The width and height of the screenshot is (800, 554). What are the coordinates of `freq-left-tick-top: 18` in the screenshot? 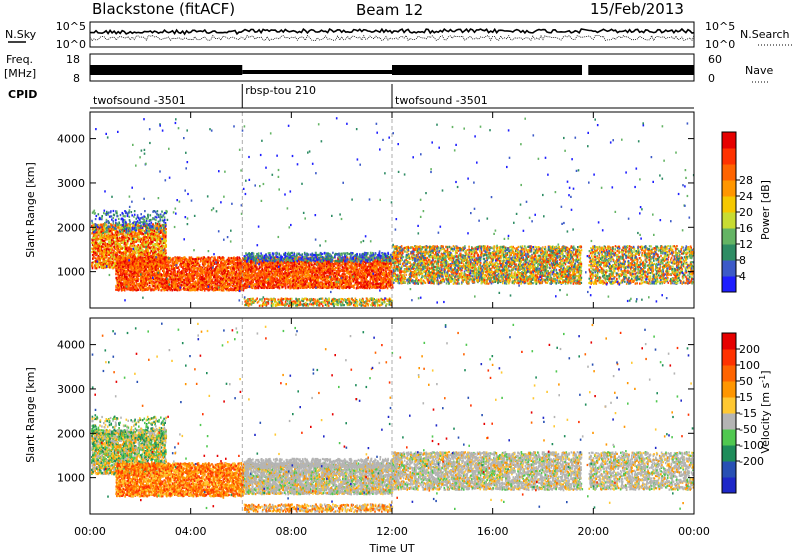 It's located at (73, 59).